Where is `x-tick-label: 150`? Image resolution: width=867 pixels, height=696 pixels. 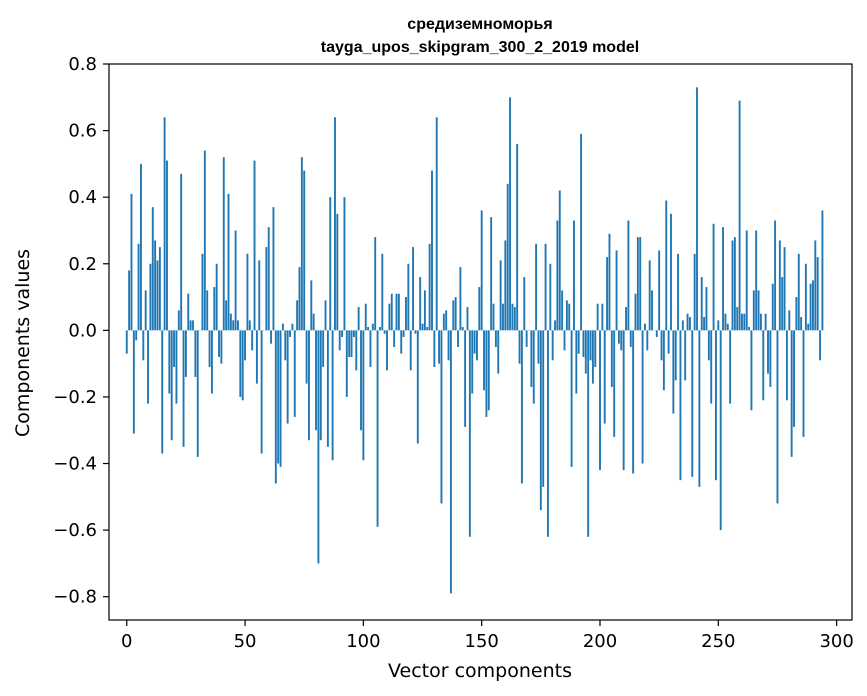 x-tick-label: 150 is located at coordinates (482, 641).